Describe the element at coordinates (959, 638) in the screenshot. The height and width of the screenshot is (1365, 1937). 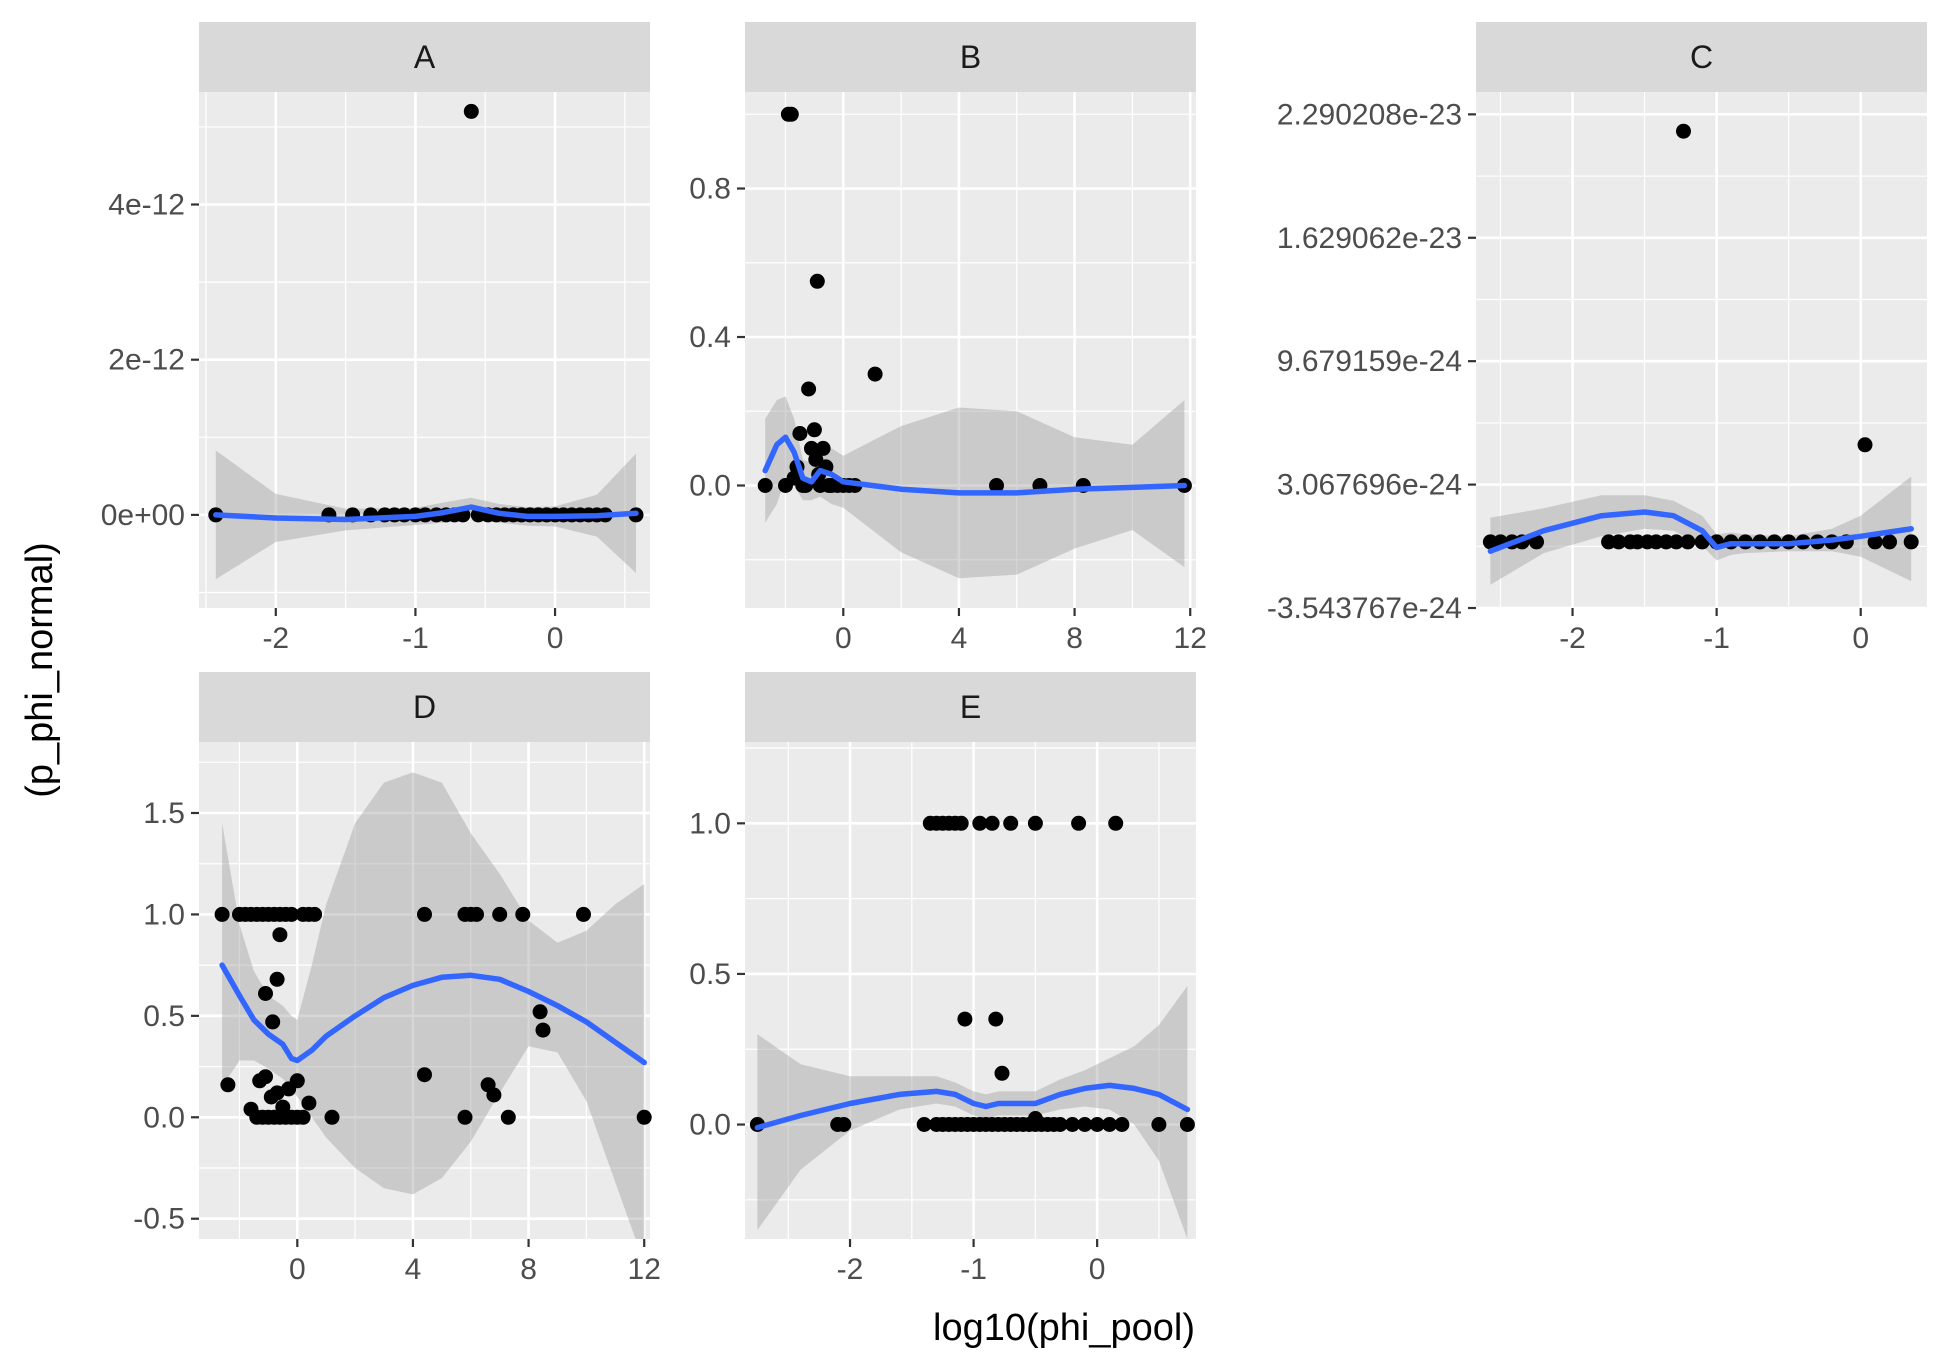
I see `x-tick-label: 4` at that location.